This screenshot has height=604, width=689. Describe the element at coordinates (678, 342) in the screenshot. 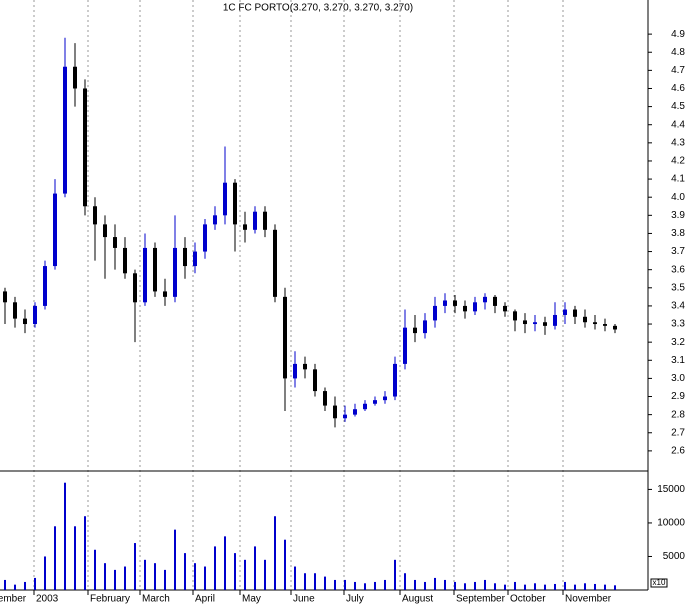

I see `y-tick-label: 3.2` at that location.